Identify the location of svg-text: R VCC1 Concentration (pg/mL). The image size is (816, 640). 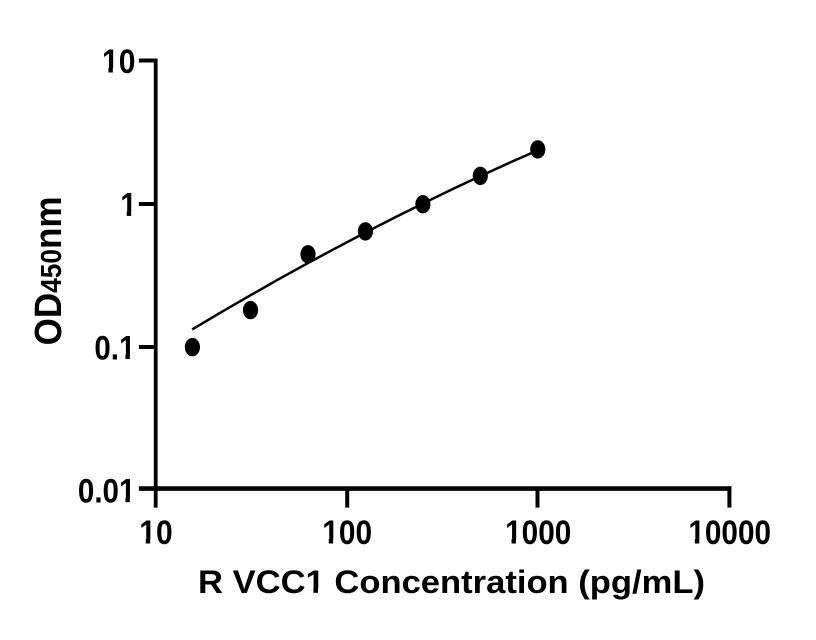
(451, 582).